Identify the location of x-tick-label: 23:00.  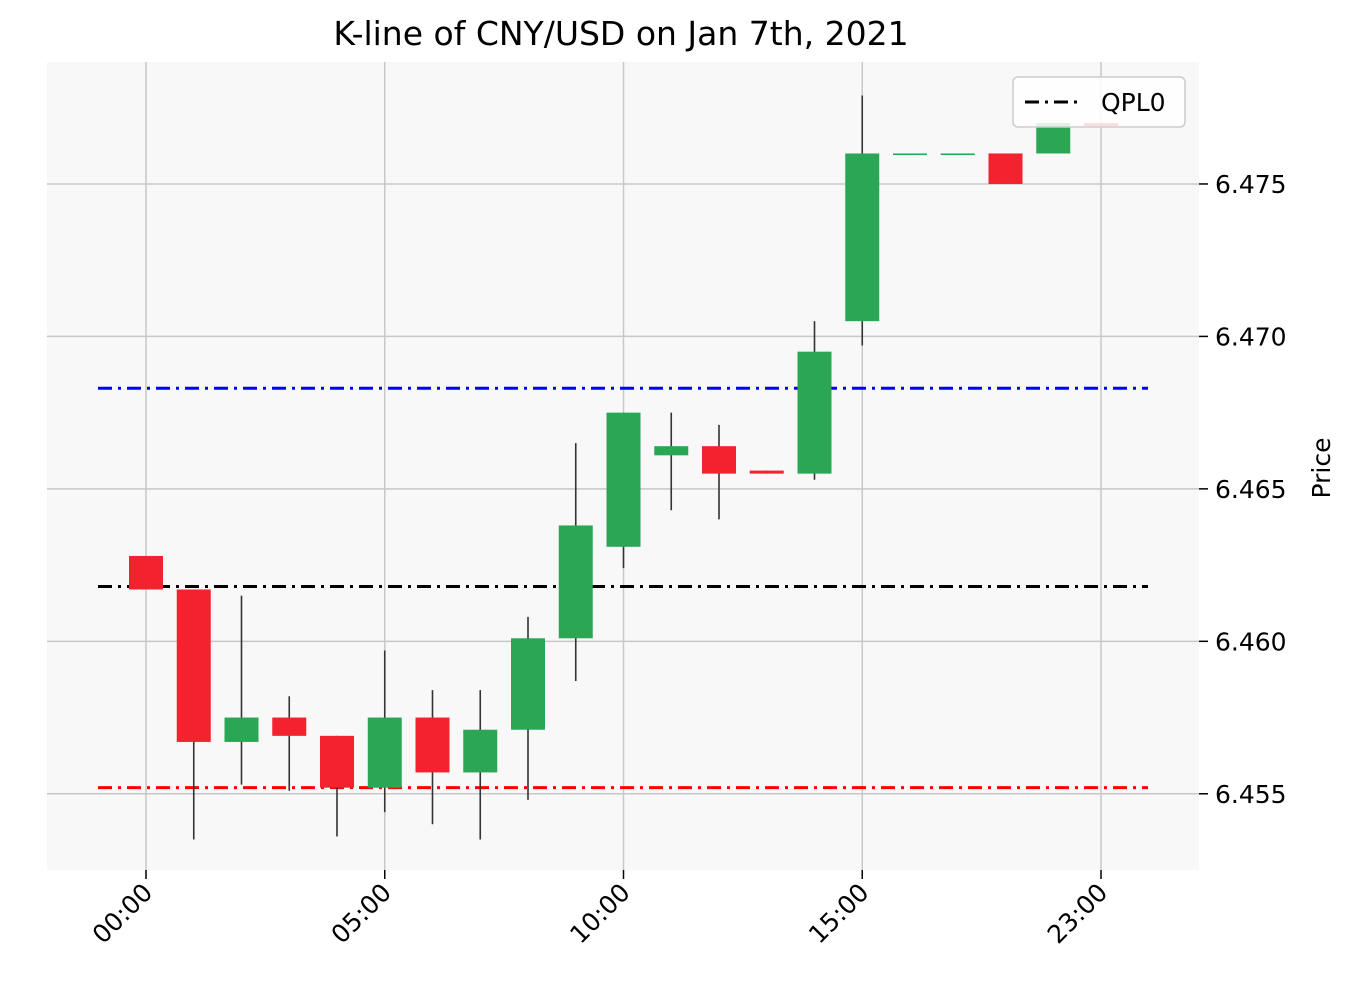
(1077, 913).